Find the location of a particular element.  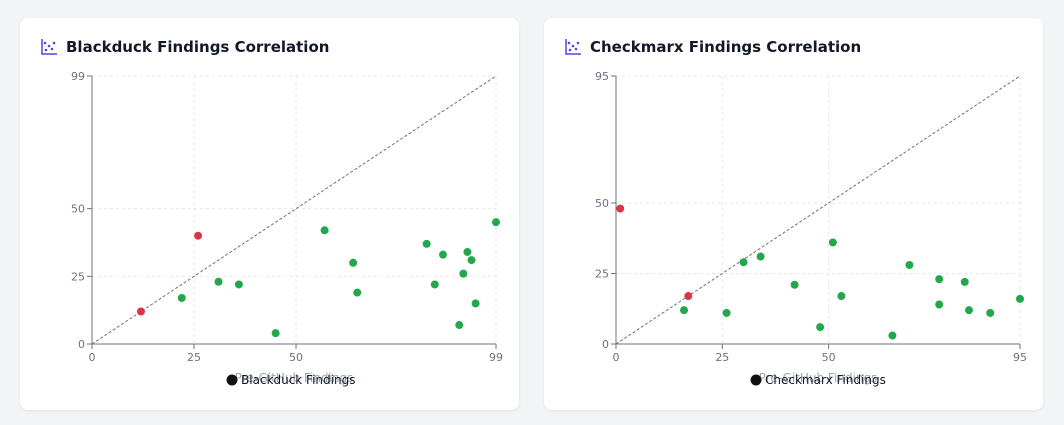

card-header: Blackduck Findings Correlation is located at coordinates (184, 47).